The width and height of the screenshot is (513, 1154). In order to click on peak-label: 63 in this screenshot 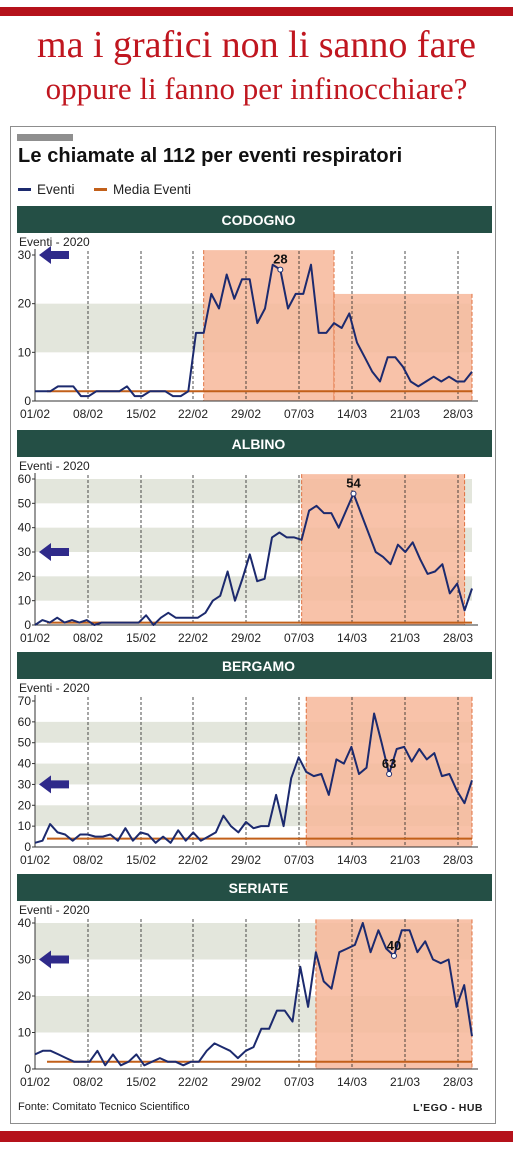, I will do `click(389, 763)`.